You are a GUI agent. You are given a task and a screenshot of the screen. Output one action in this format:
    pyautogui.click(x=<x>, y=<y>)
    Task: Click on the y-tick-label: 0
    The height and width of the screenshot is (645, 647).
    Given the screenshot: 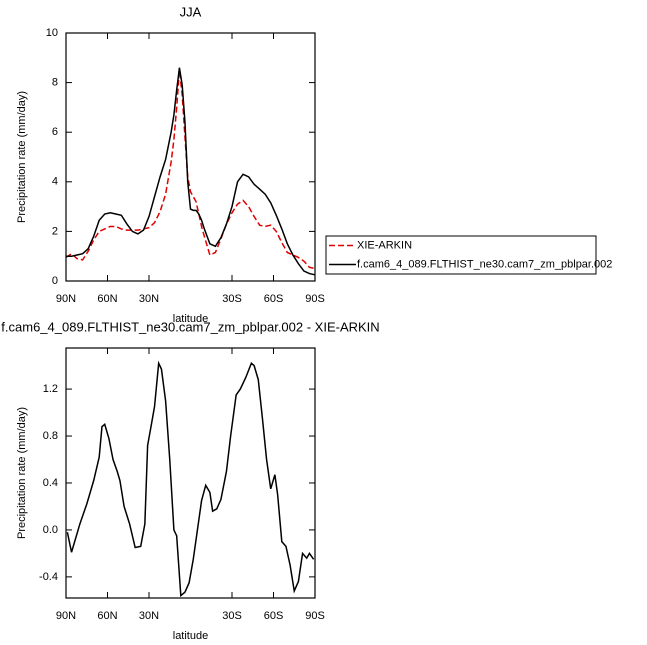 What is the action you would take?
    pyautogui.click(x=55, y=281)
    